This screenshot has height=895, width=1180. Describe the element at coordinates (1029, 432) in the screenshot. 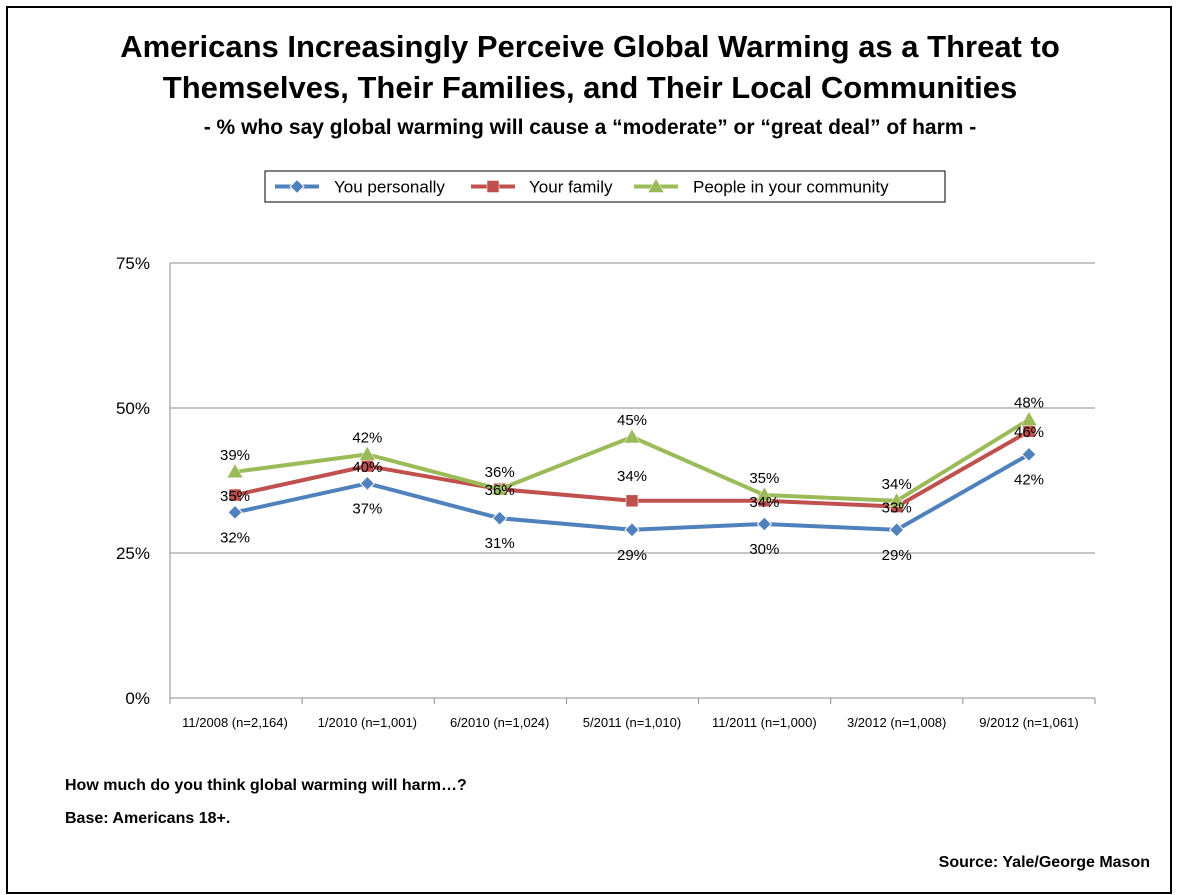

I see `data-label: 46%` at that location.